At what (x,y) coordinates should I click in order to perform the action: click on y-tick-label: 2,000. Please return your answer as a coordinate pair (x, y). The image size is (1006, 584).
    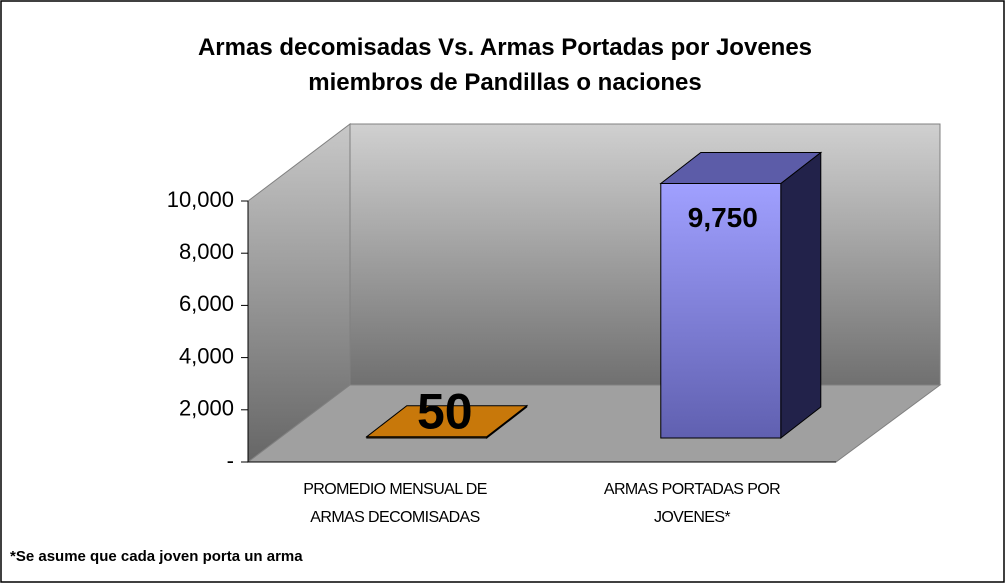
    Looking at the image, I should click on (206, 408).